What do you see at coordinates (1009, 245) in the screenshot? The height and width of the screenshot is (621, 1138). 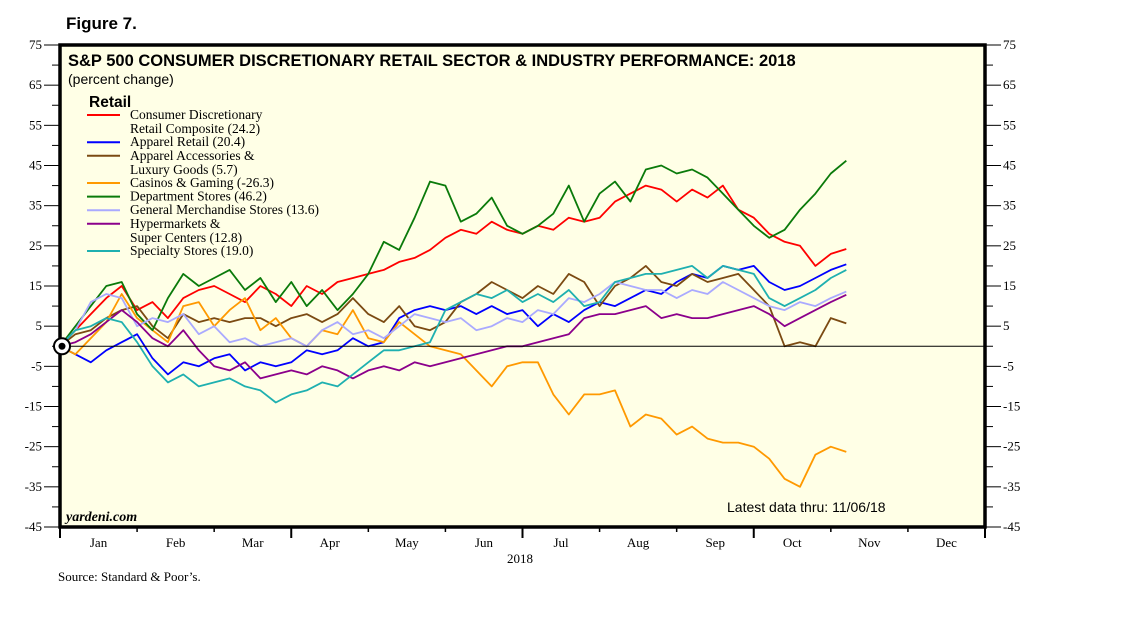 I see `y-tick-label-right: 25` at bounding box center [1009, 245].